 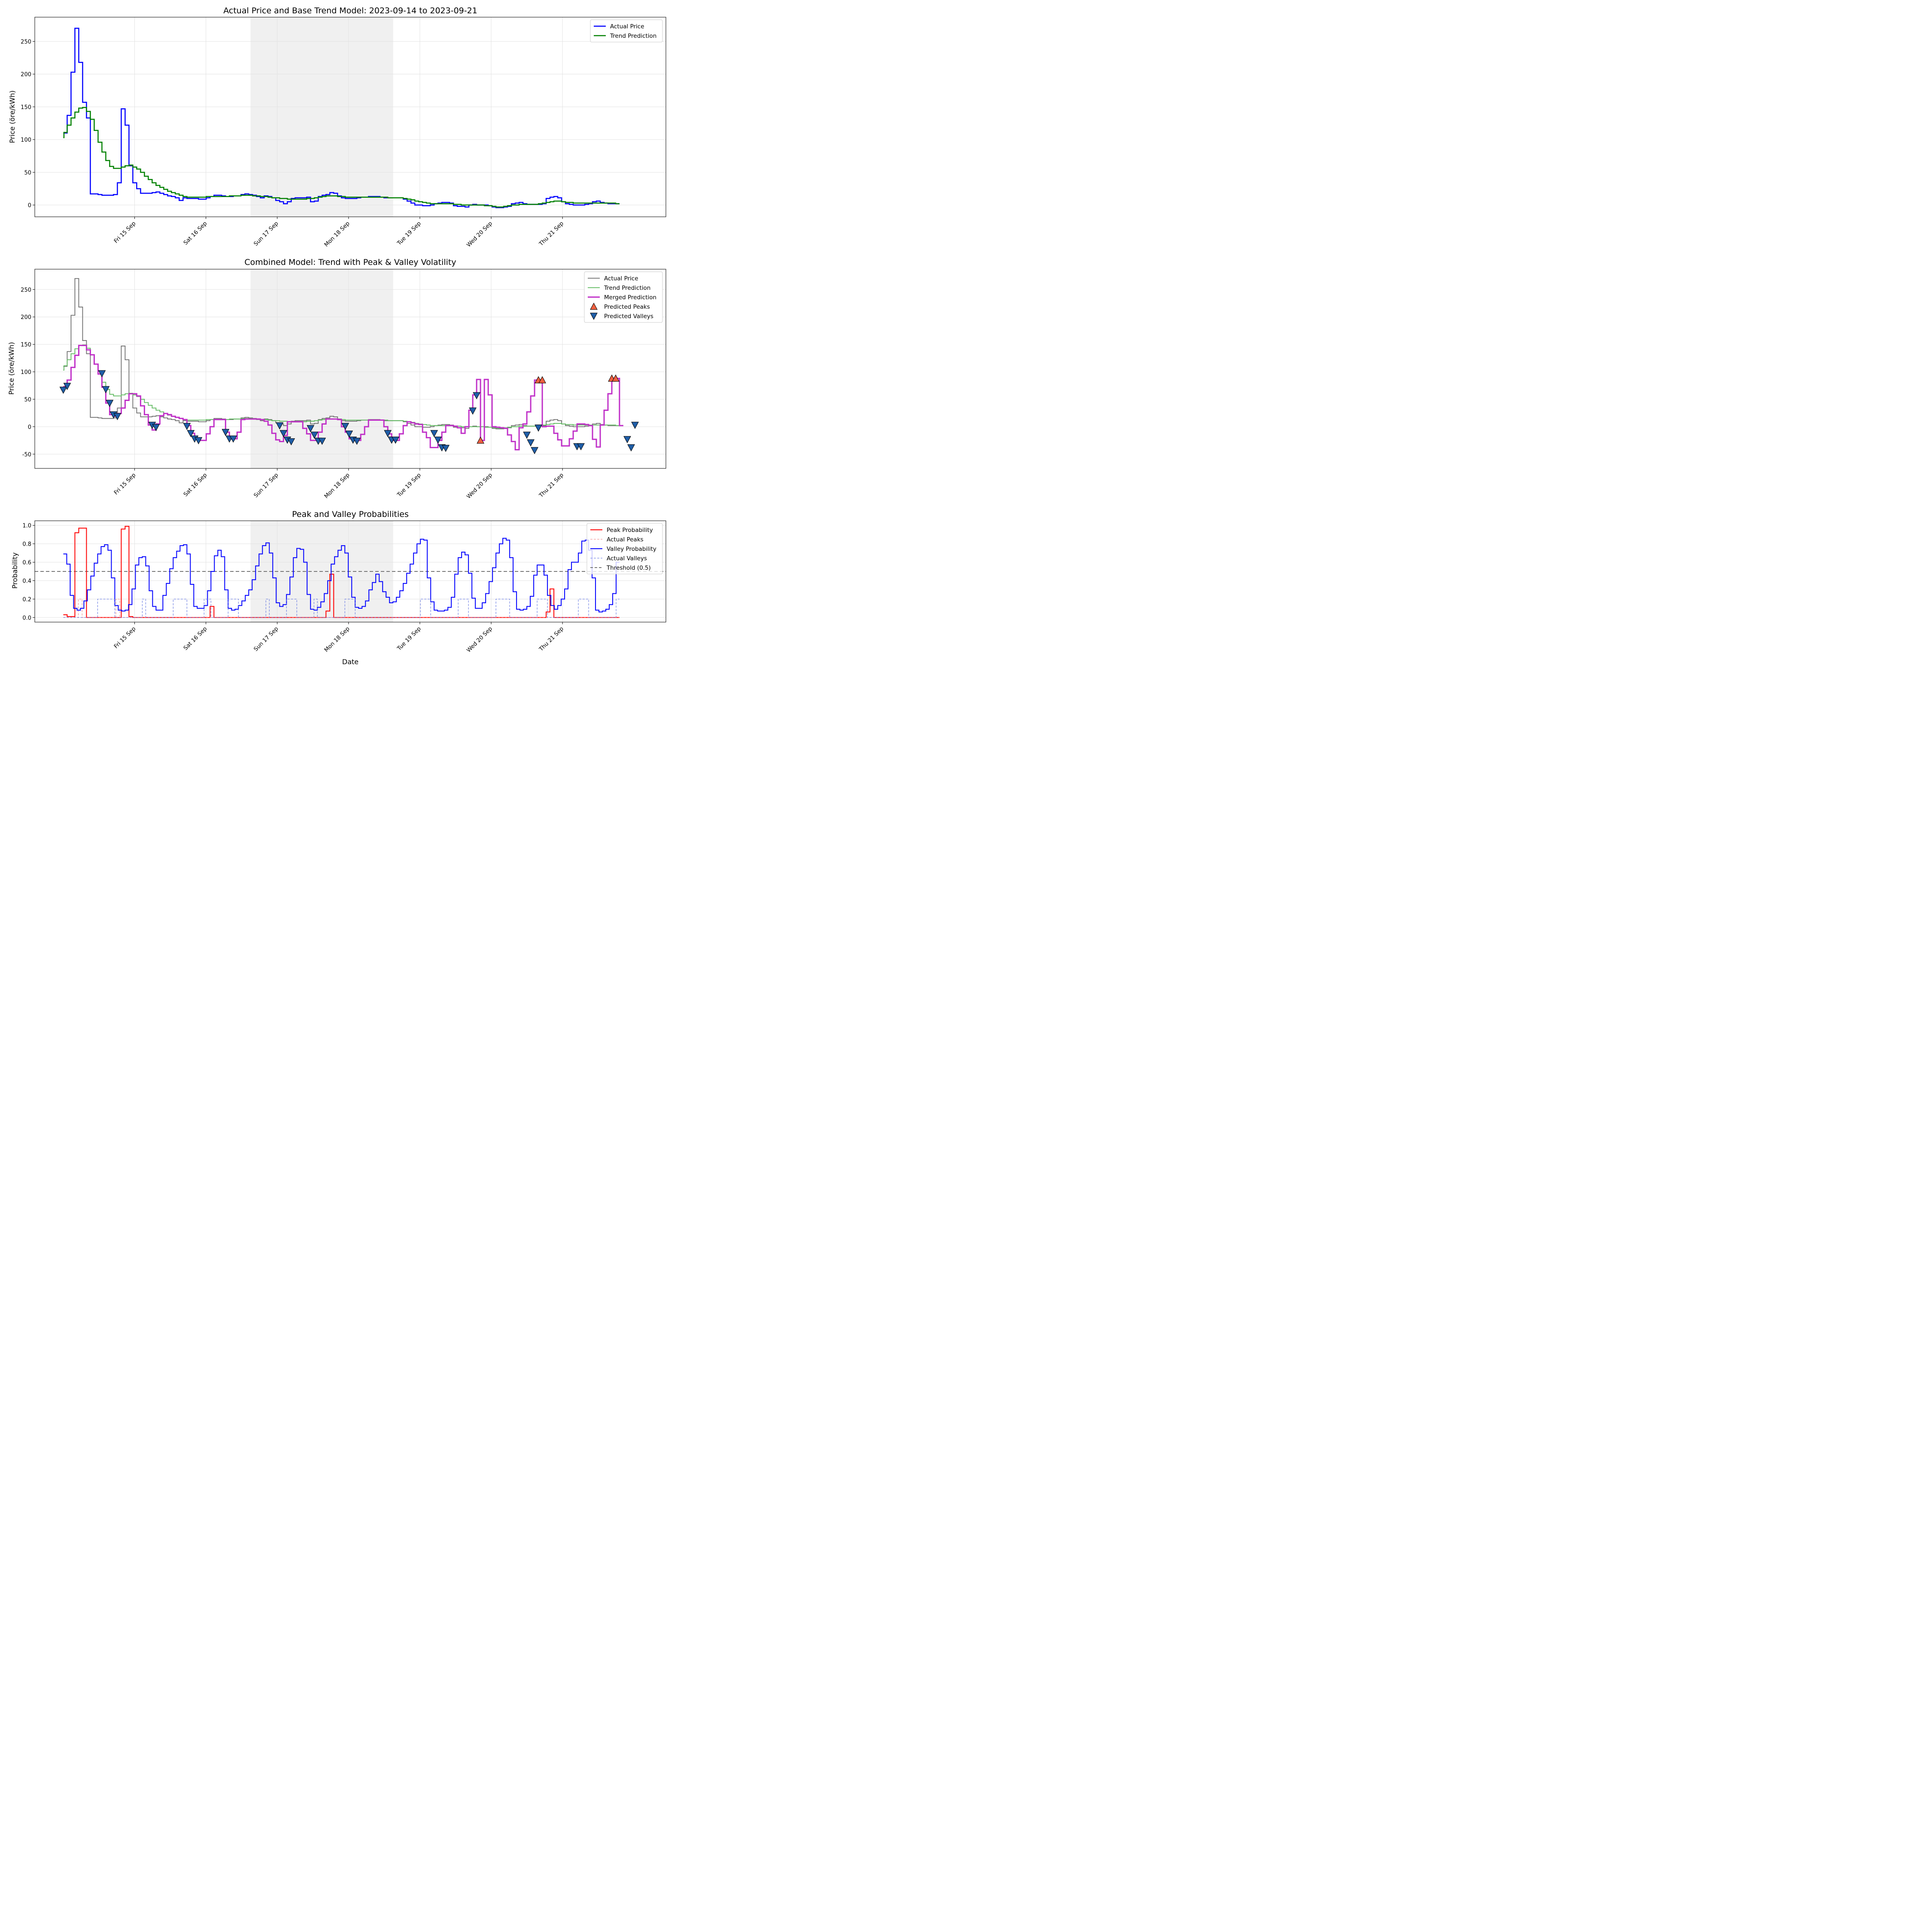 I want to click on x-axis-label: Date, so click(x=350, y=662).